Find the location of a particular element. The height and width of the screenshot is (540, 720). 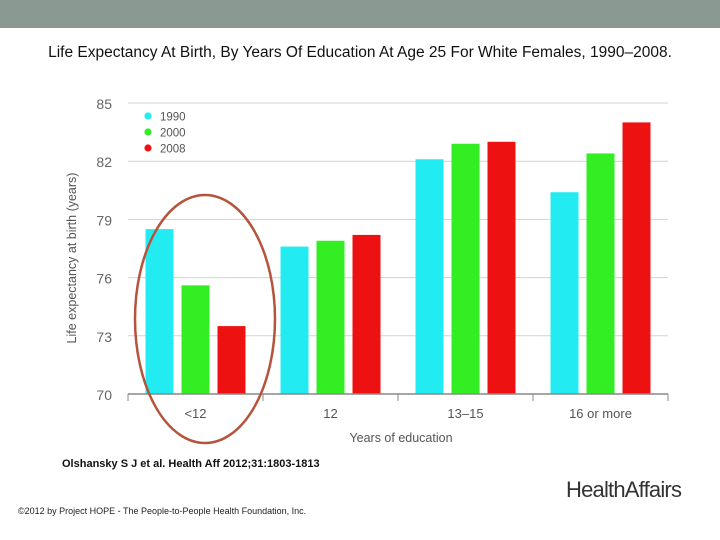

y-tick-label: 70 is located at coordinates (104, 395).